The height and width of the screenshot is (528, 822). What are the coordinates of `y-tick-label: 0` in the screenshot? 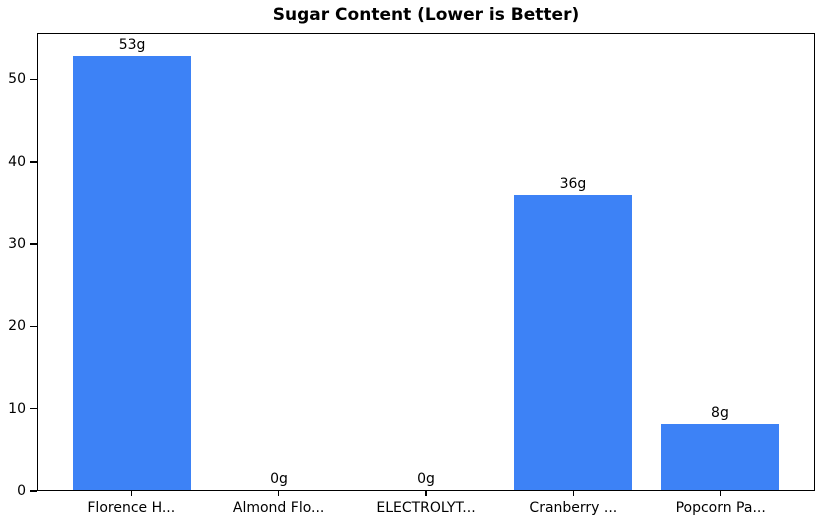 It's located at (21, 491).